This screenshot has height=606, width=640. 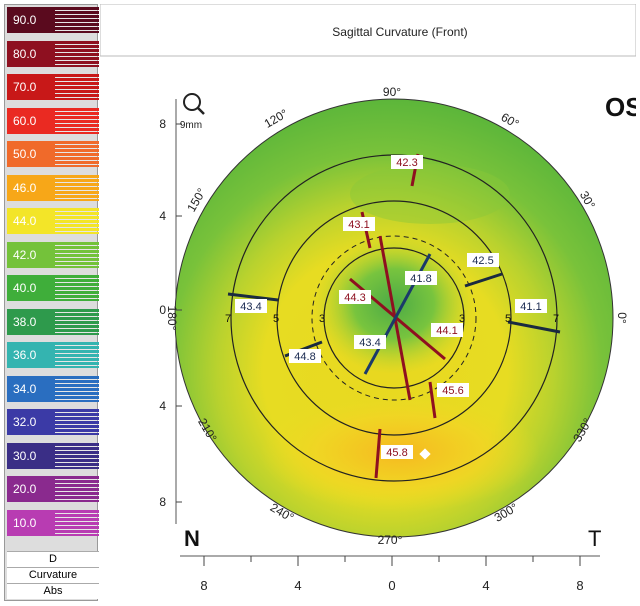 I want to click on curvature-reading: 45.8, so click(x=397, y=452).